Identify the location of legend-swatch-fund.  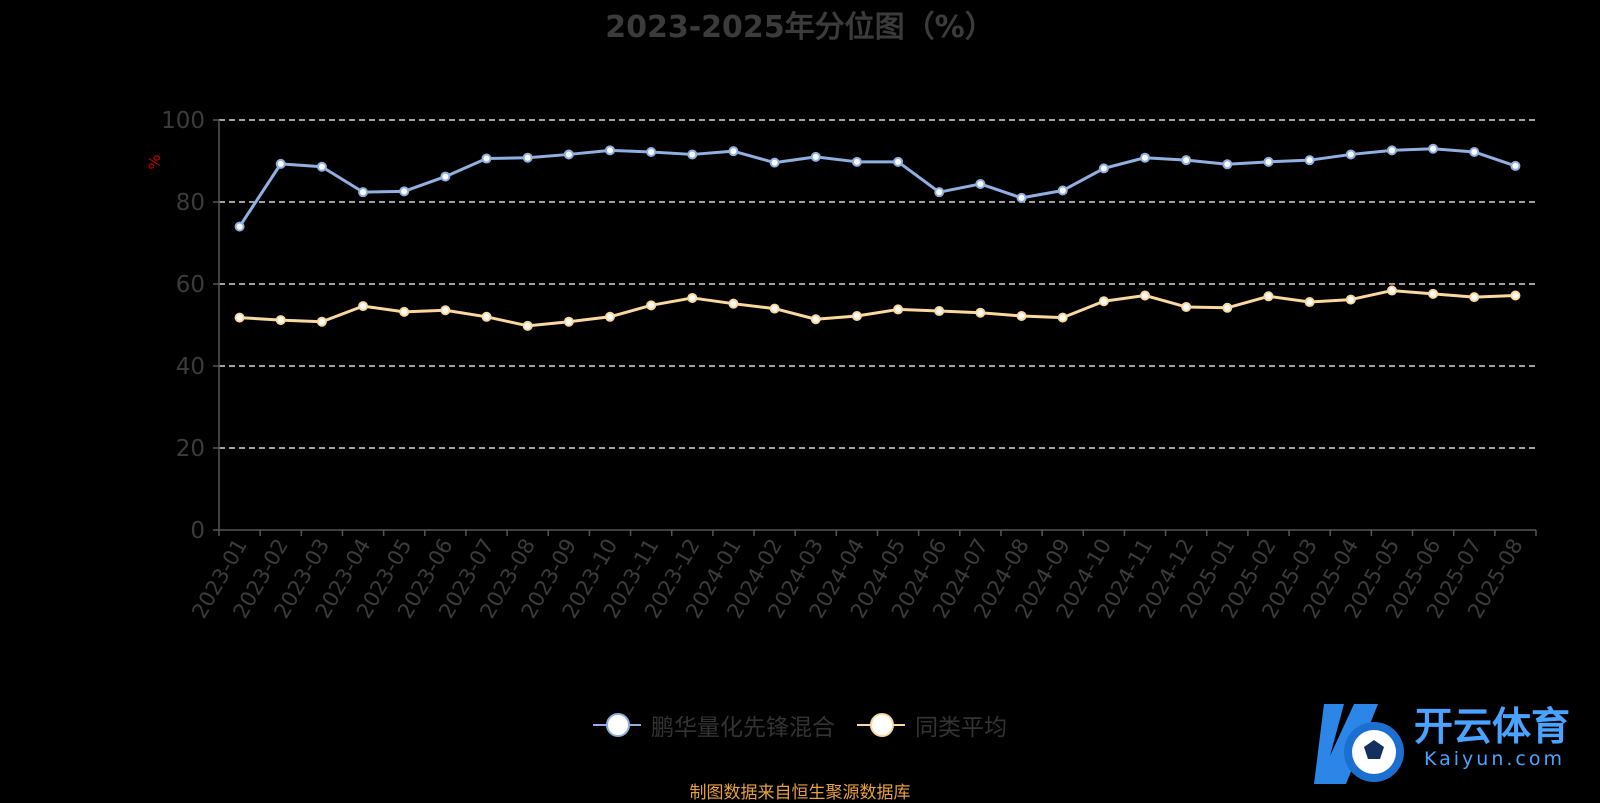
(617, 725).